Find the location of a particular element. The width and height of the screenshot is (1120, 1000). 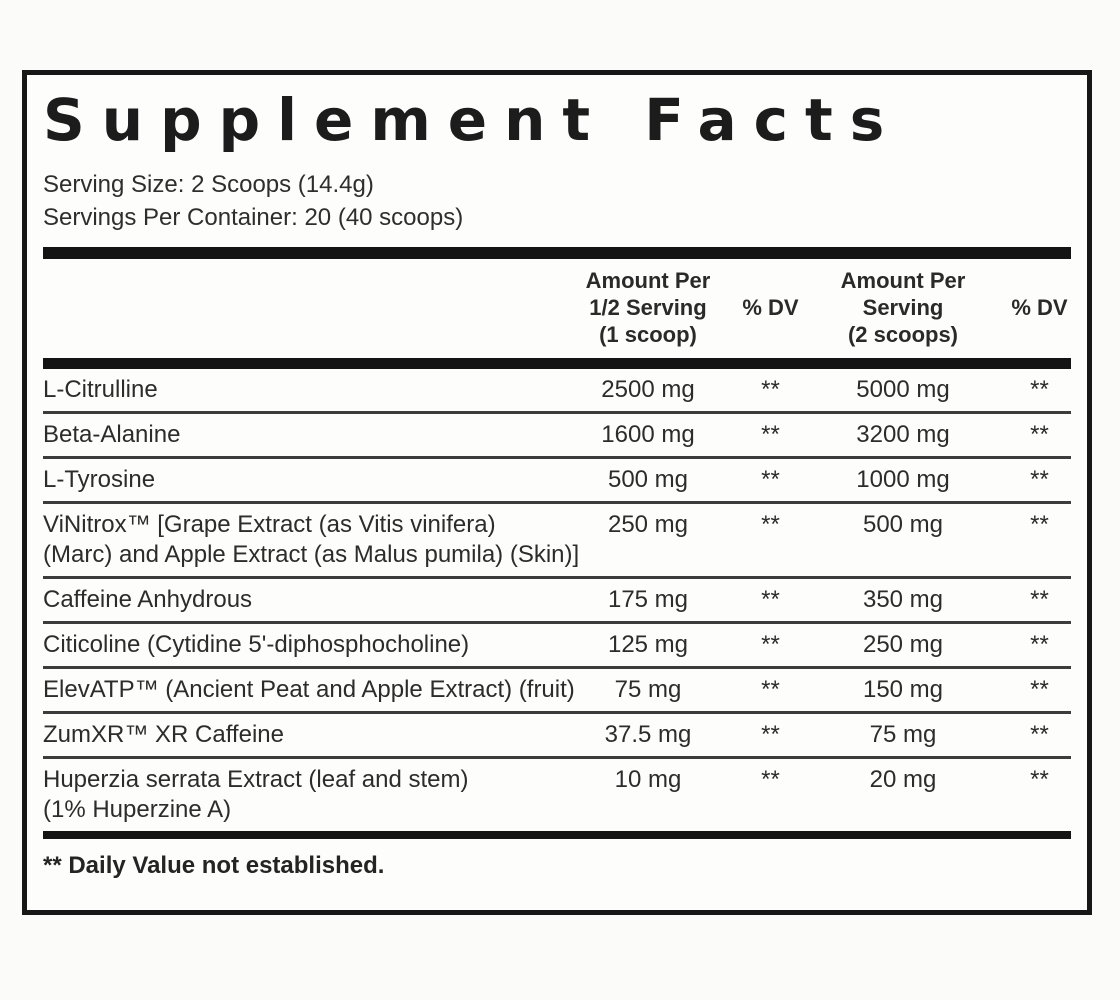

table-row: L-Tyrosine 500 mg ** 1000 mg ** is located at coordinates (557, 481).